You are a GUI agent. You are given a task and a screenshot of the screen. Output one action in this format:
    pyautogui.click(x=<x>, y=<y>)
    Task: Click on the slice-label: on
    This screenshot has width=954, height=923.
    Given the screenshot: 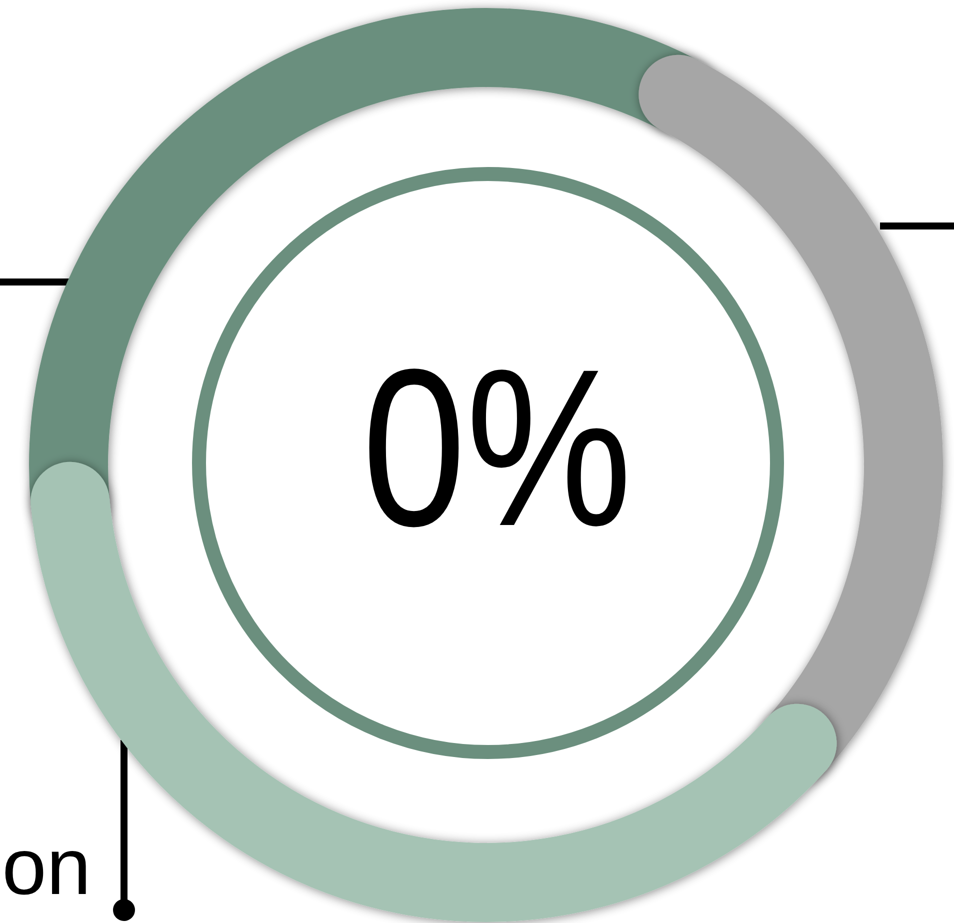 What is the action you would take?
    pyautogui.click(x=46, y=866)
    